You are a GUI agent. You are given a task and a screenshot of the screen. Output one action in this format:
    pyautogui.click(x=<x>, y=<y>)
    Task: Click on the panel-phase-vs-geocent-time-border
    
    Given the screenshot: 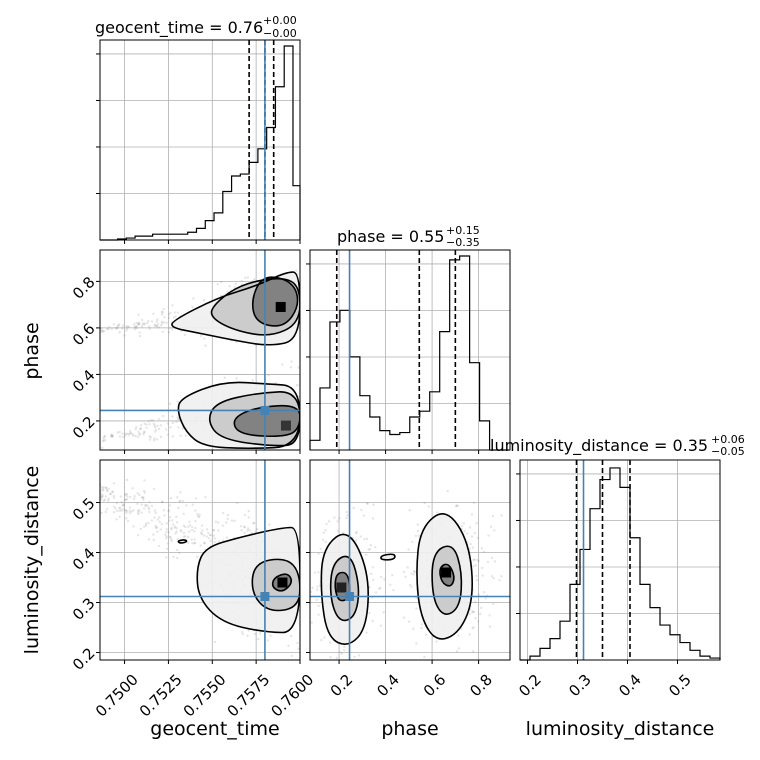 What is the action you would take?
    pyautogui.click(x=200, y=350)
    